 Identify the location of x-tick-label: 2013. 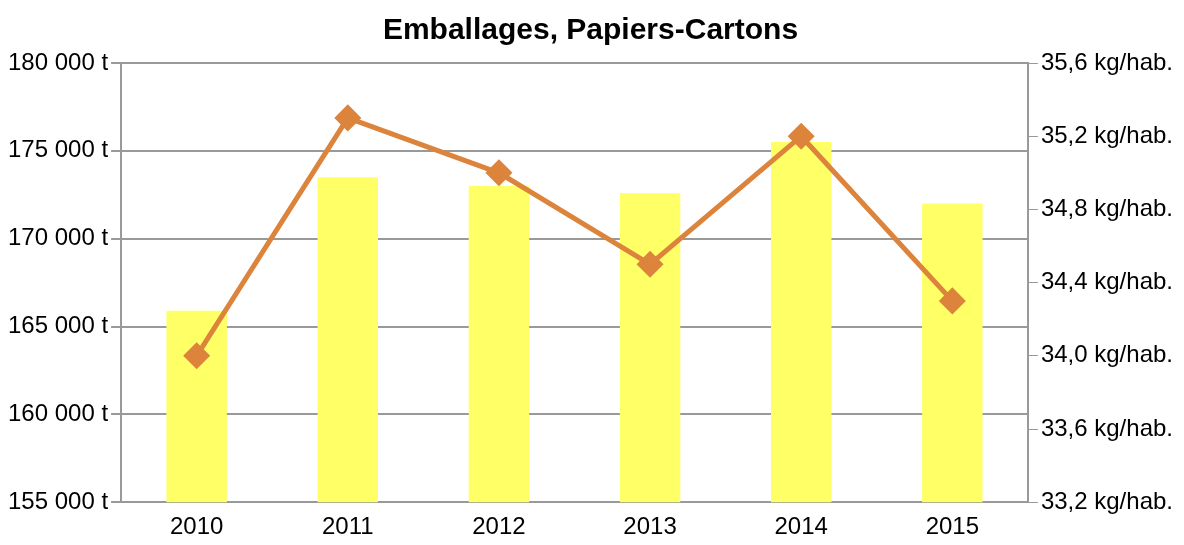
(650, 526).